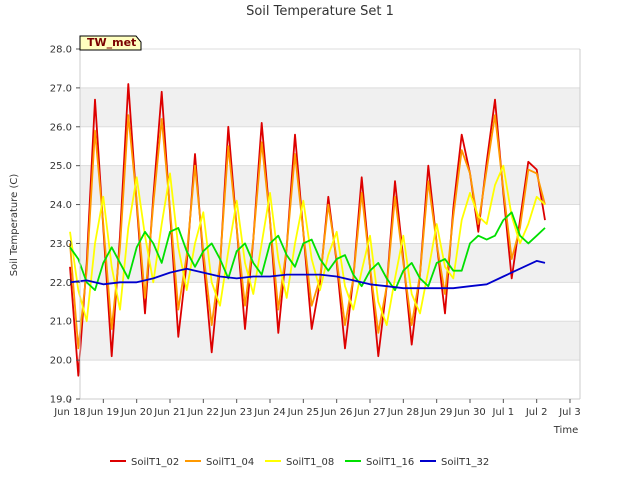 The image size is (640, 480). What do you see at coordinates (61, 322) in the screenshot?
I see `y-tick-label: 21.0` at bounding box center [61, 322].